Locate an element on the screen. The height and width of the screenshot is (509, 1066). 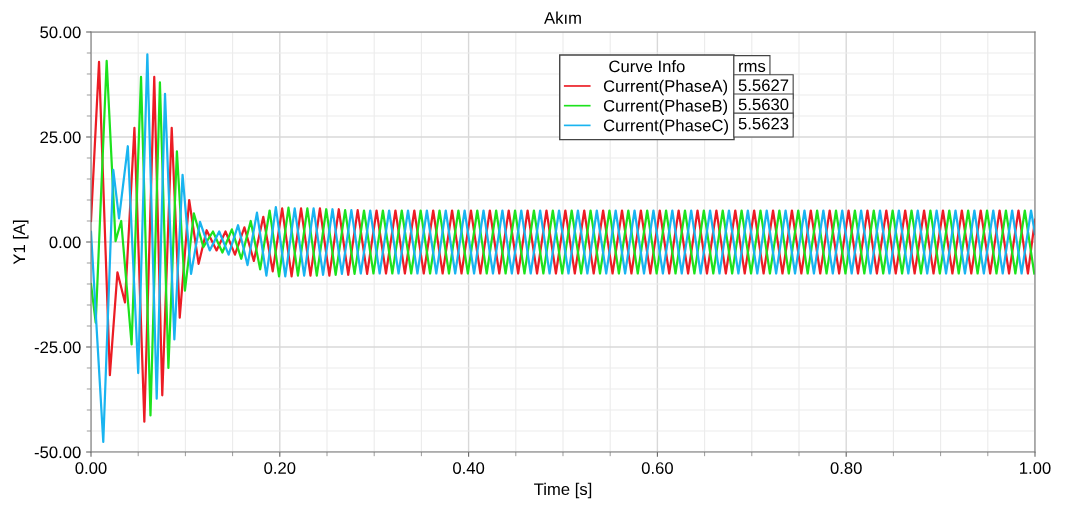
legend-label: Current(PhaseB) is located at coordinates (665, 107).